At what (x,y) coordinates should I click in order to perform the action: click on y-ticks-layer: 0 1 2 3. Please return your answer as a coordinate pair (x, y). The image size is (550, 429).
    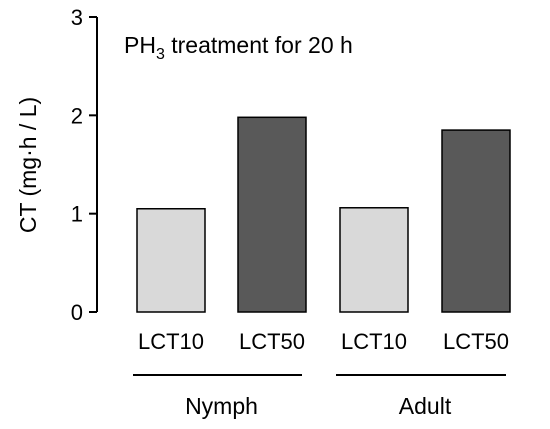
    Looking at the image, I should click on (84, 165).